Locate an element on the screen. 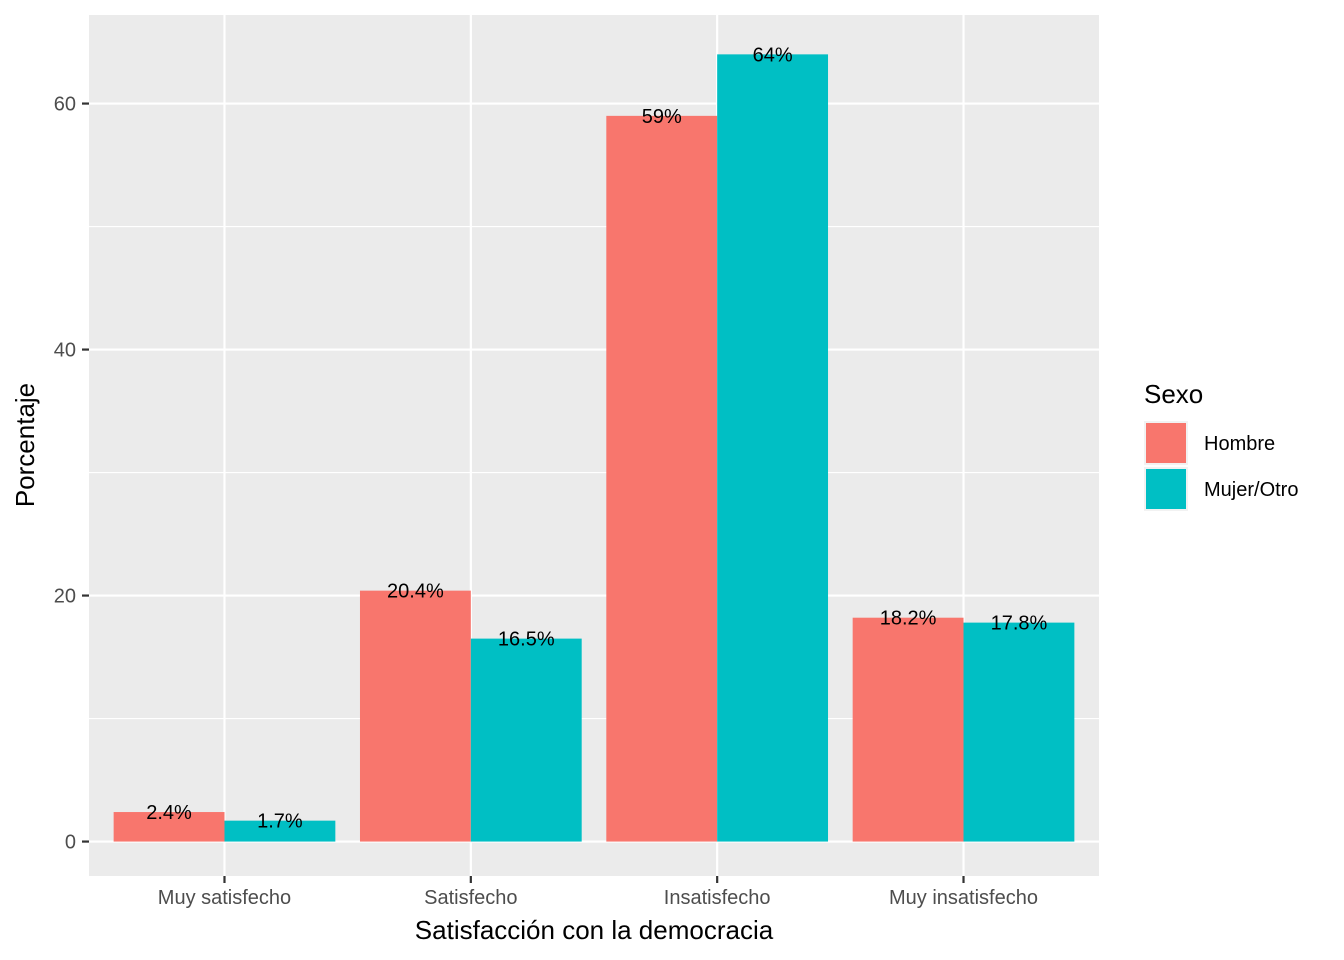 The image size is (1344, 960). data-label: 2.4% is located at coordinates (169, 813).